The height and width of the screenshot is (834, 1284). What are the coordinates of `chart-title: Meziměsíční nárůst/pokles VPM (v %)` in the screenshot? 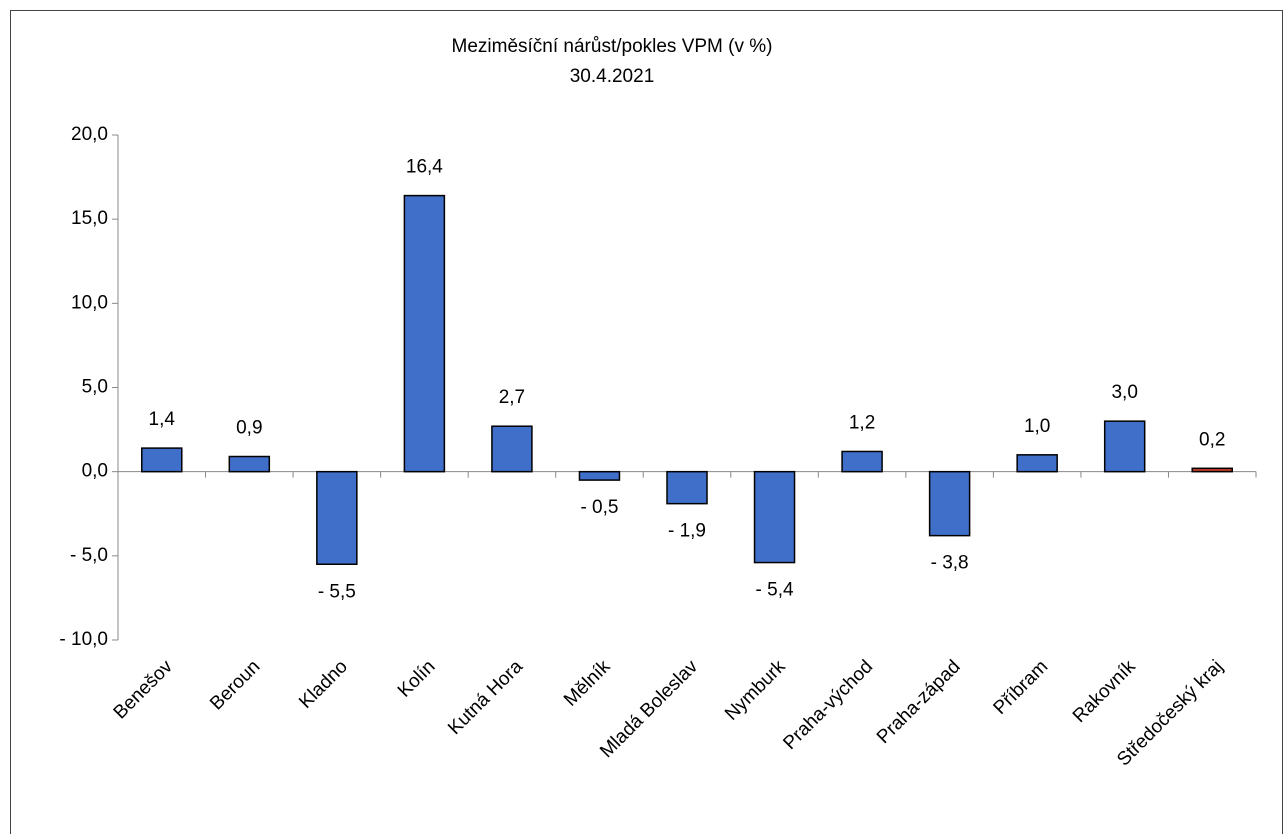 It's located at (612, 46).